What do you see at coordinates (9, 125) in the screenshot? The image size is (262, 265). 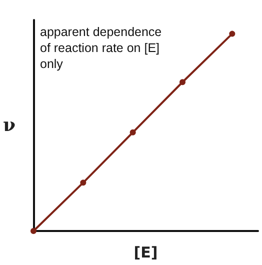 I see `y-axis-title: ν` at bounding box center [9, 125].